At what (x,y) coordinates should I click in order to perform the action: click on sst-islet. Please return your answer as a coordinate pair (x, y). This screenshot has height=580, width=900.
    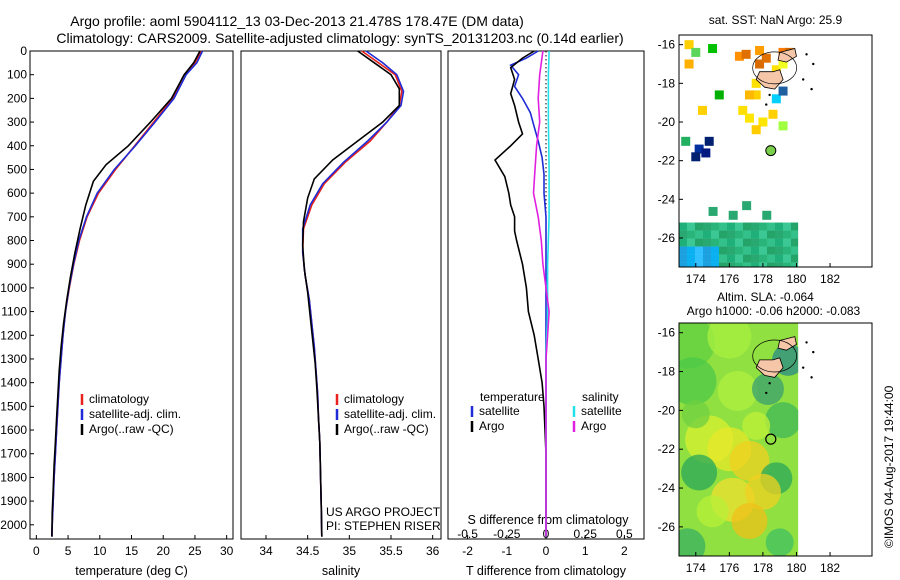
    Looking at the image, I should click on (813, 64).